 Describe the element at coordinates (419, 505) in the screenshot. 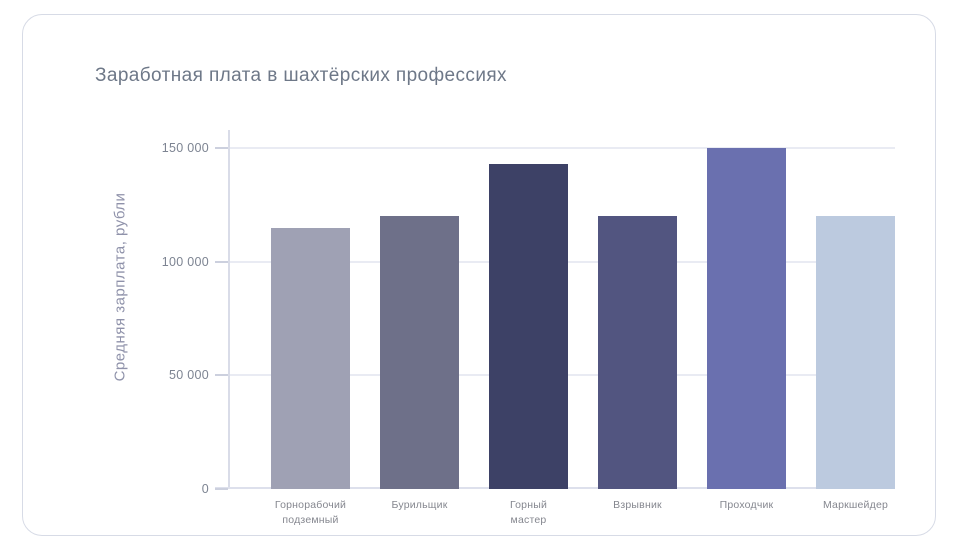

I see `x-category-label: Бурильщик` at that location.